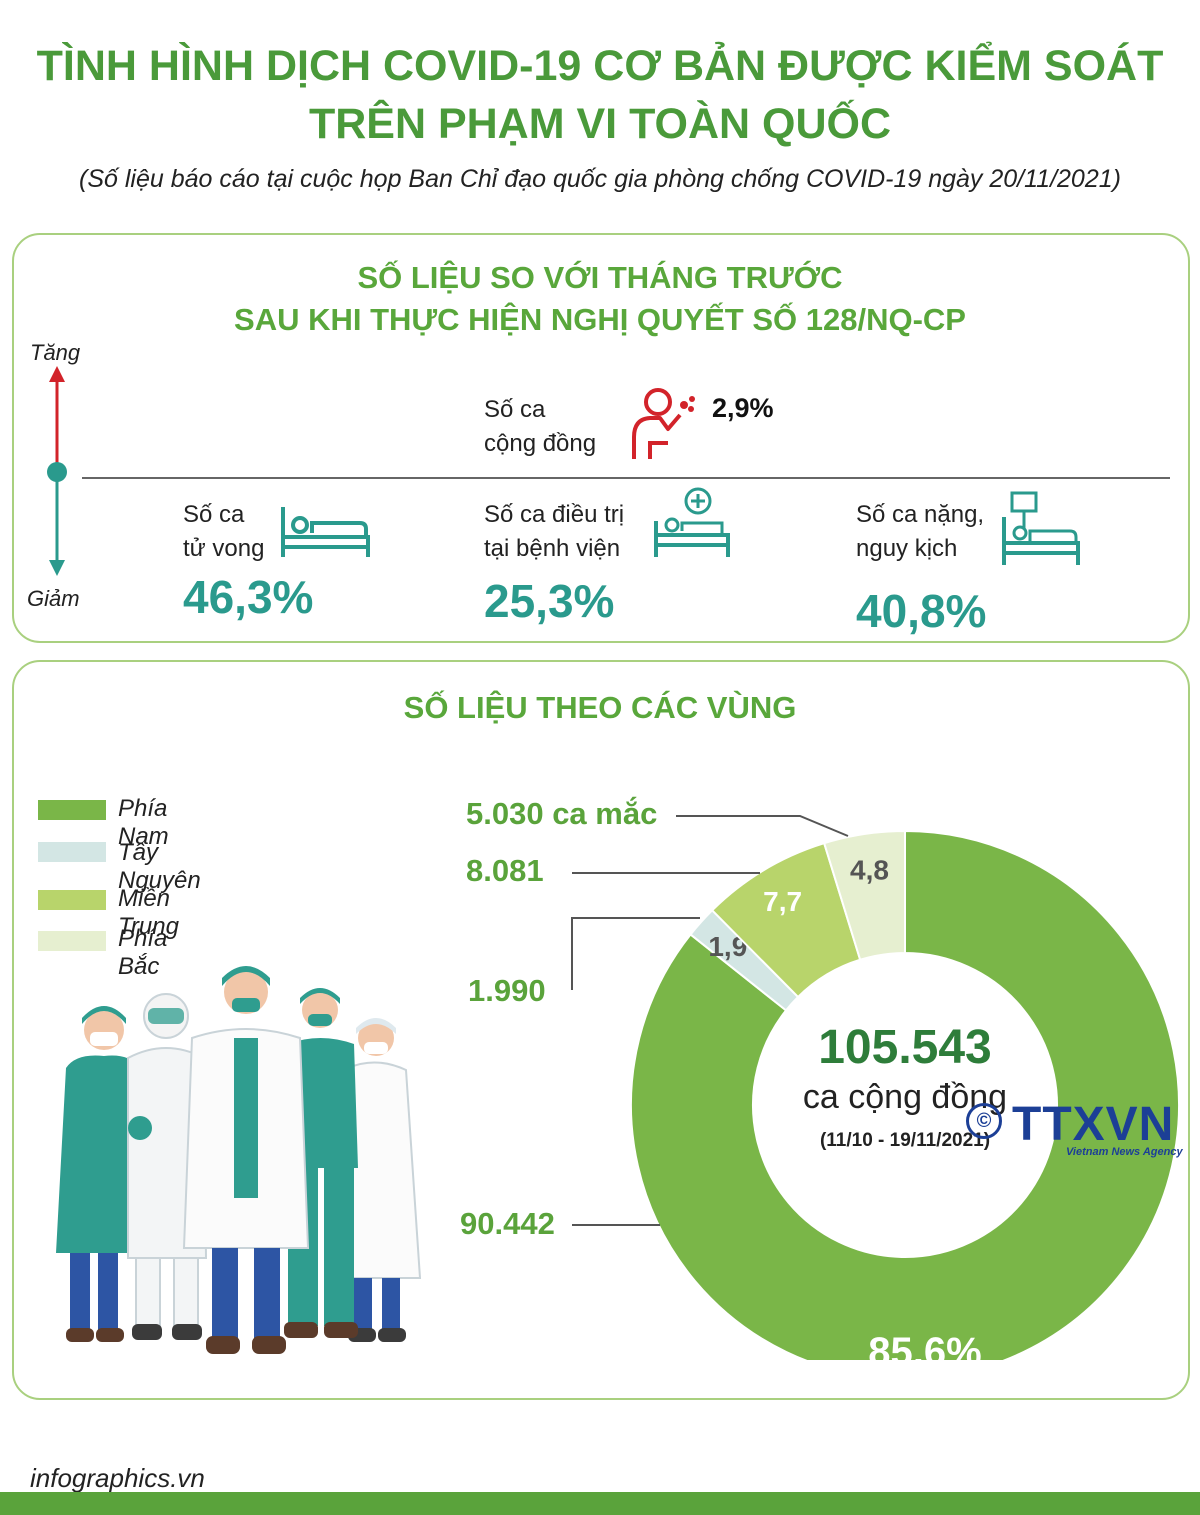 The width and height of the screenshot is (1200, 1515). Describe the element at coordinates (72, 941) in the screenshot. I see `legend-swatch-north` at that location.